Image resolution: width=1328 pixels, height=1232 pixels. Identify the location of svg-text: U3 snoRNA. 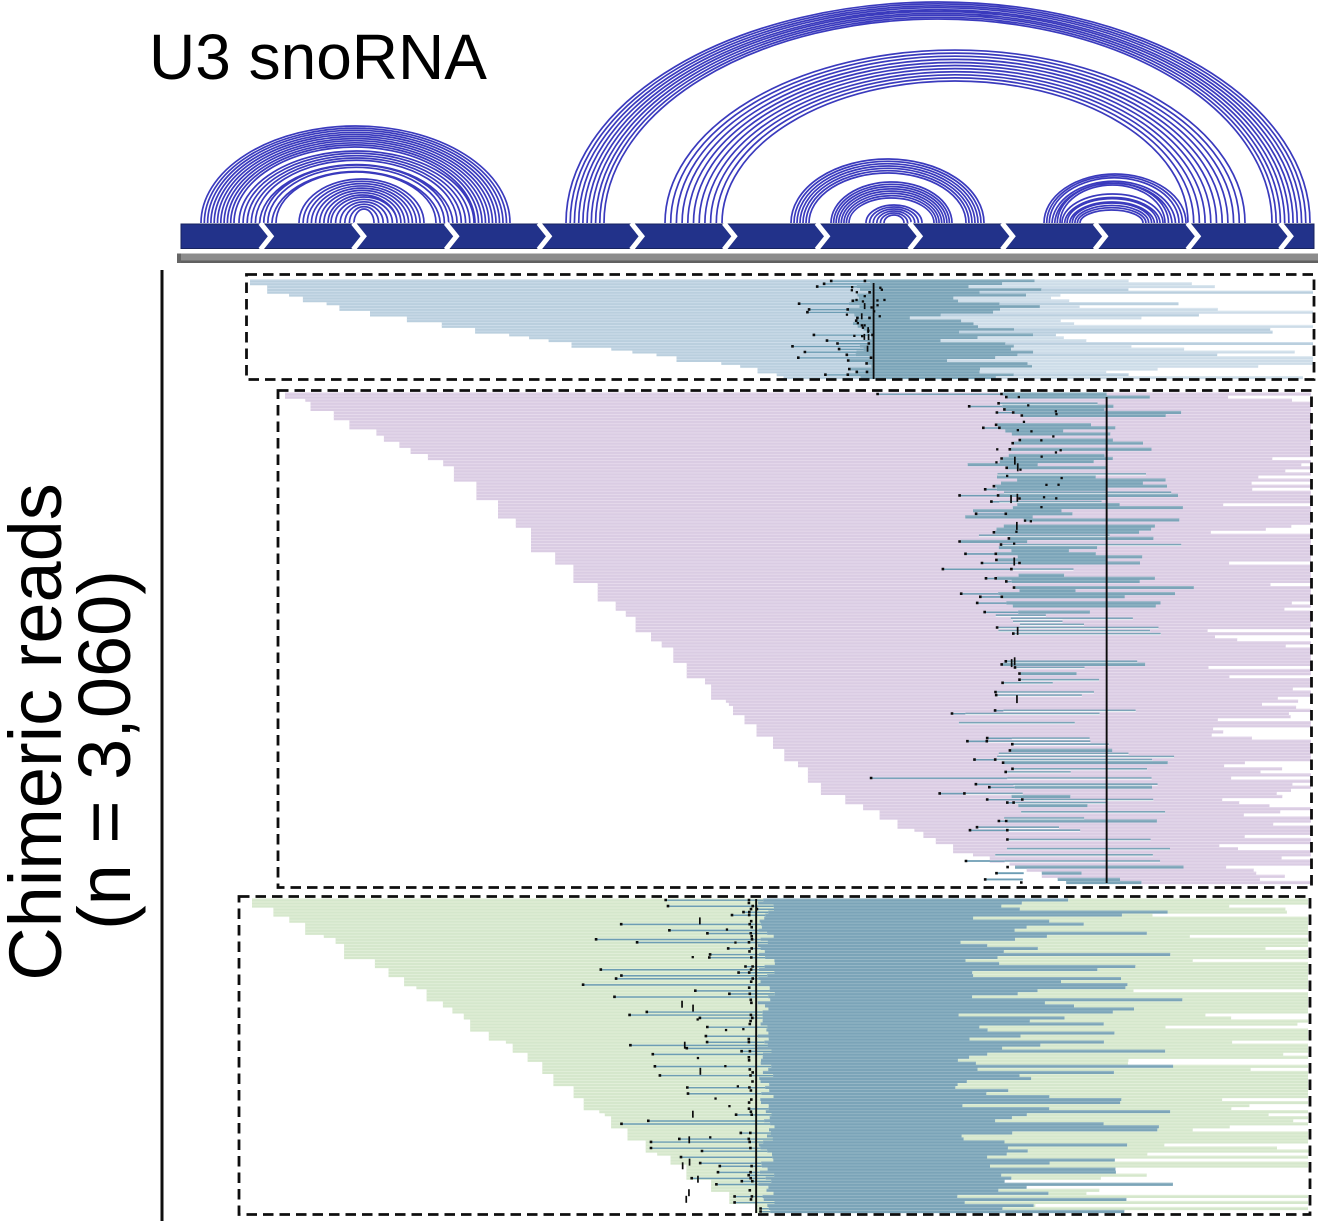
(318, 57).